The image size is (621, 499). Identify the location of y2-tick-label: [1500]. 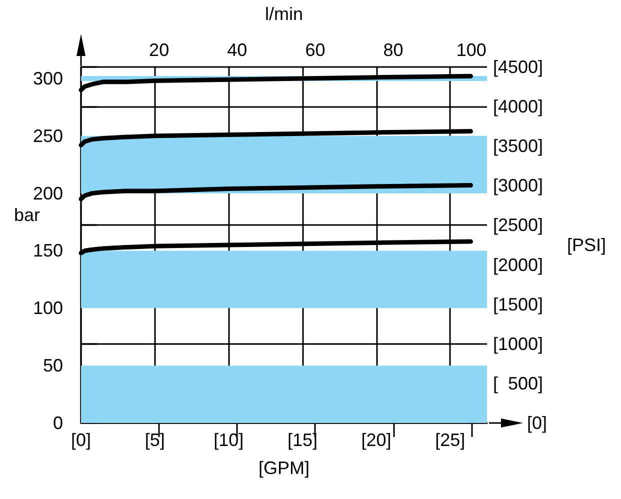
(518, 304).